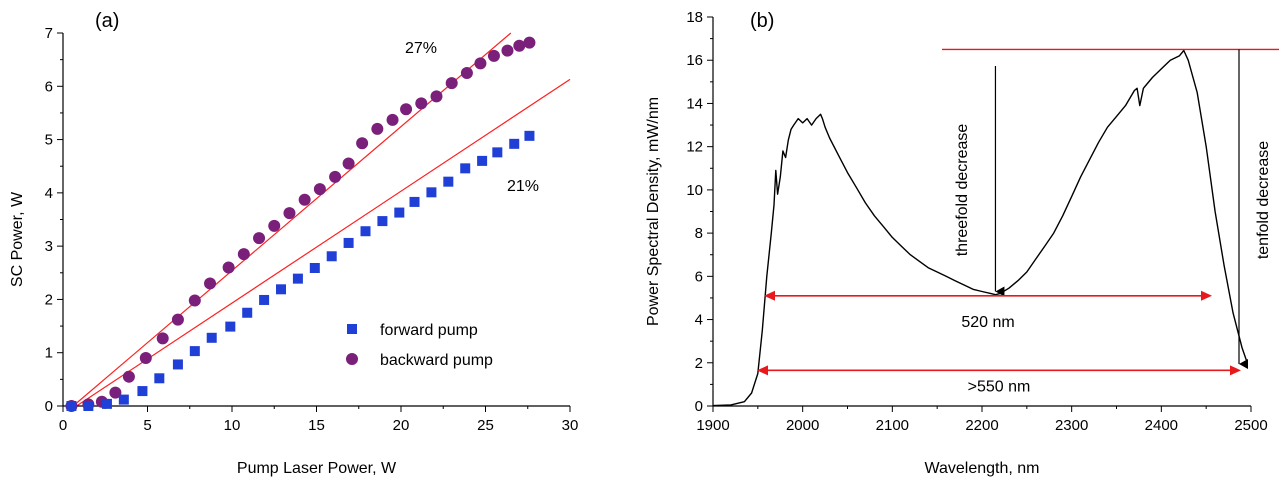 The width and height of the screenshot is (1279, 479). I want to click on x-tick-label-b: 2500, so click(1250, 425).